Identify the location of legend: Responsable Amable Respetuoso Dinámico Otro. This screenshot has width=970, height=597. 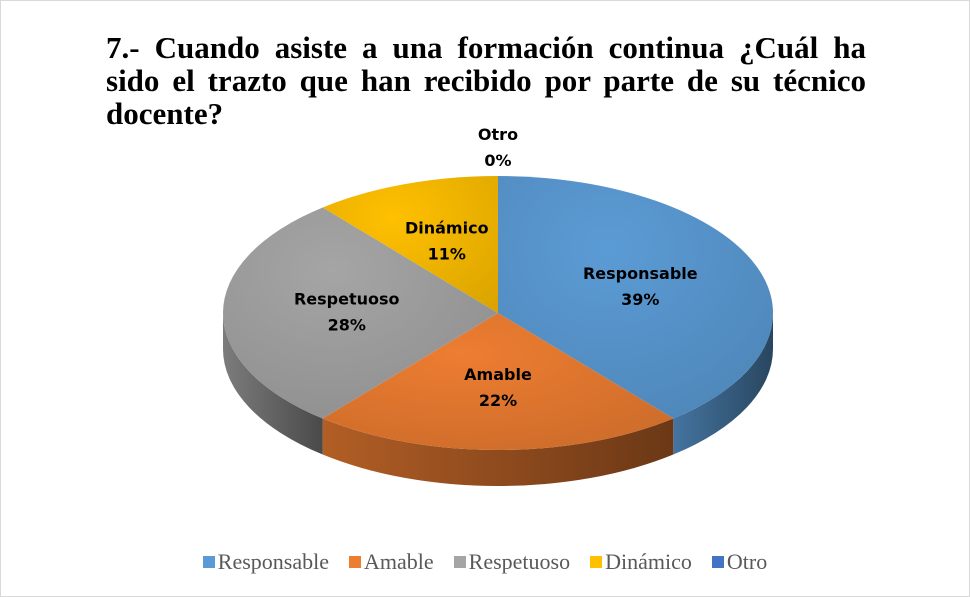
(485, 562).